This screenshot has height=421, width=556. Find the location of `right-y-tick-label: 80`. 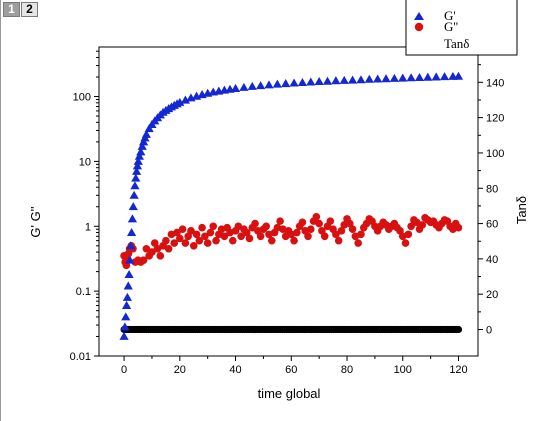

right-y-tick-label: 80 is located at coordinates (492, 189).